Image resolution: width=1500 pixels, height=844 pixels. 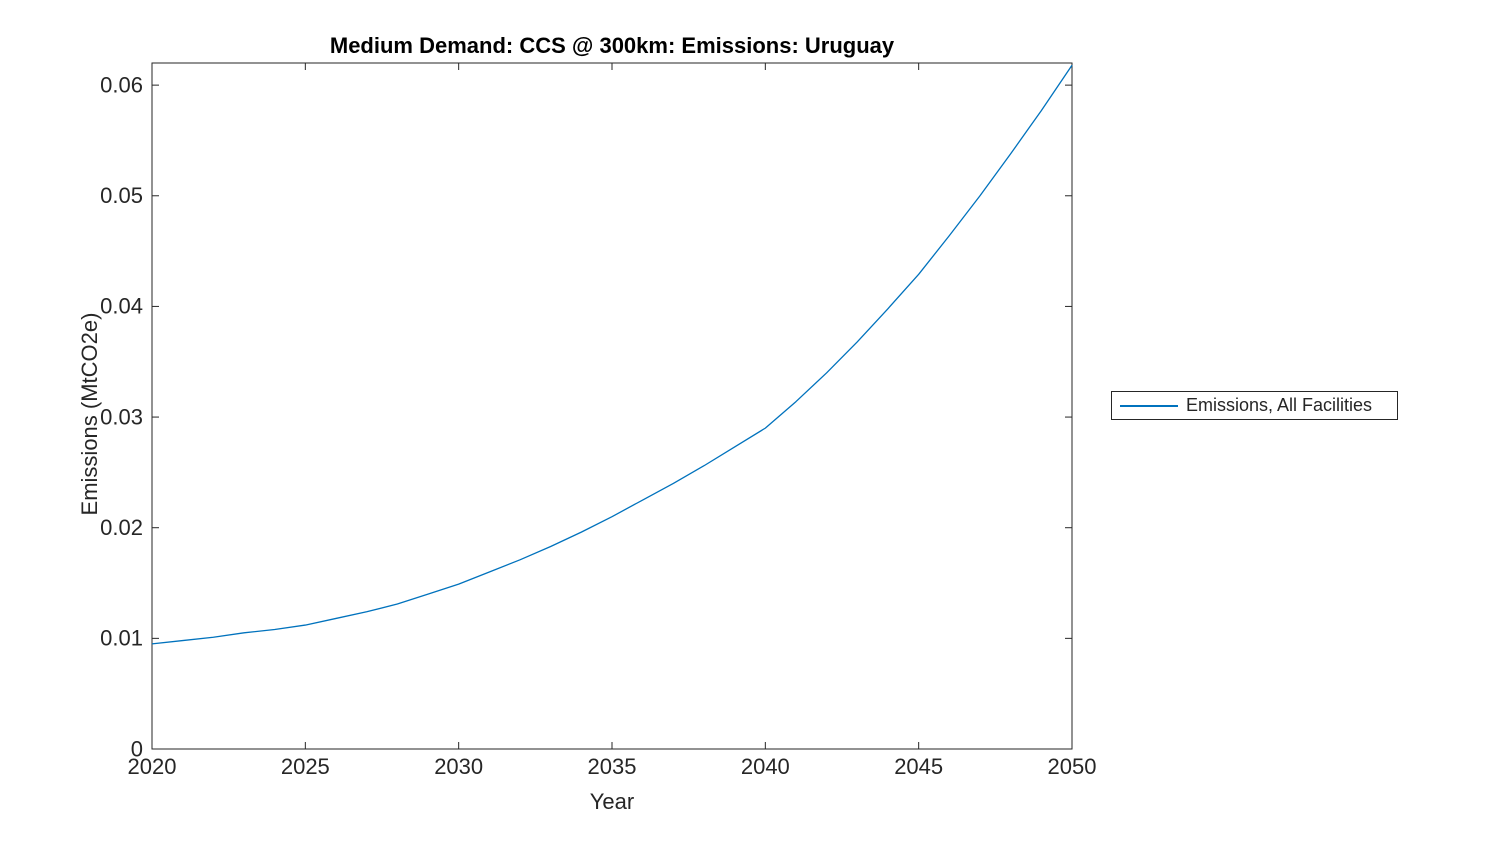 What do you see at coordinates (137, 748) in the screenshot?
I see `y-tick-label: 0` at bounding box center [137, 748].